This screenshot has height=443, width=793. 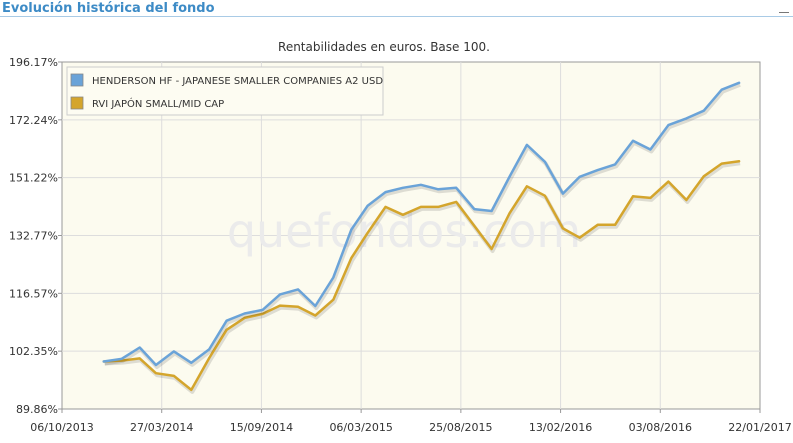 What do you see at coordinates (784, 12) in the screenshot?
I see `corner-mark` at bounding box center [784, 12].